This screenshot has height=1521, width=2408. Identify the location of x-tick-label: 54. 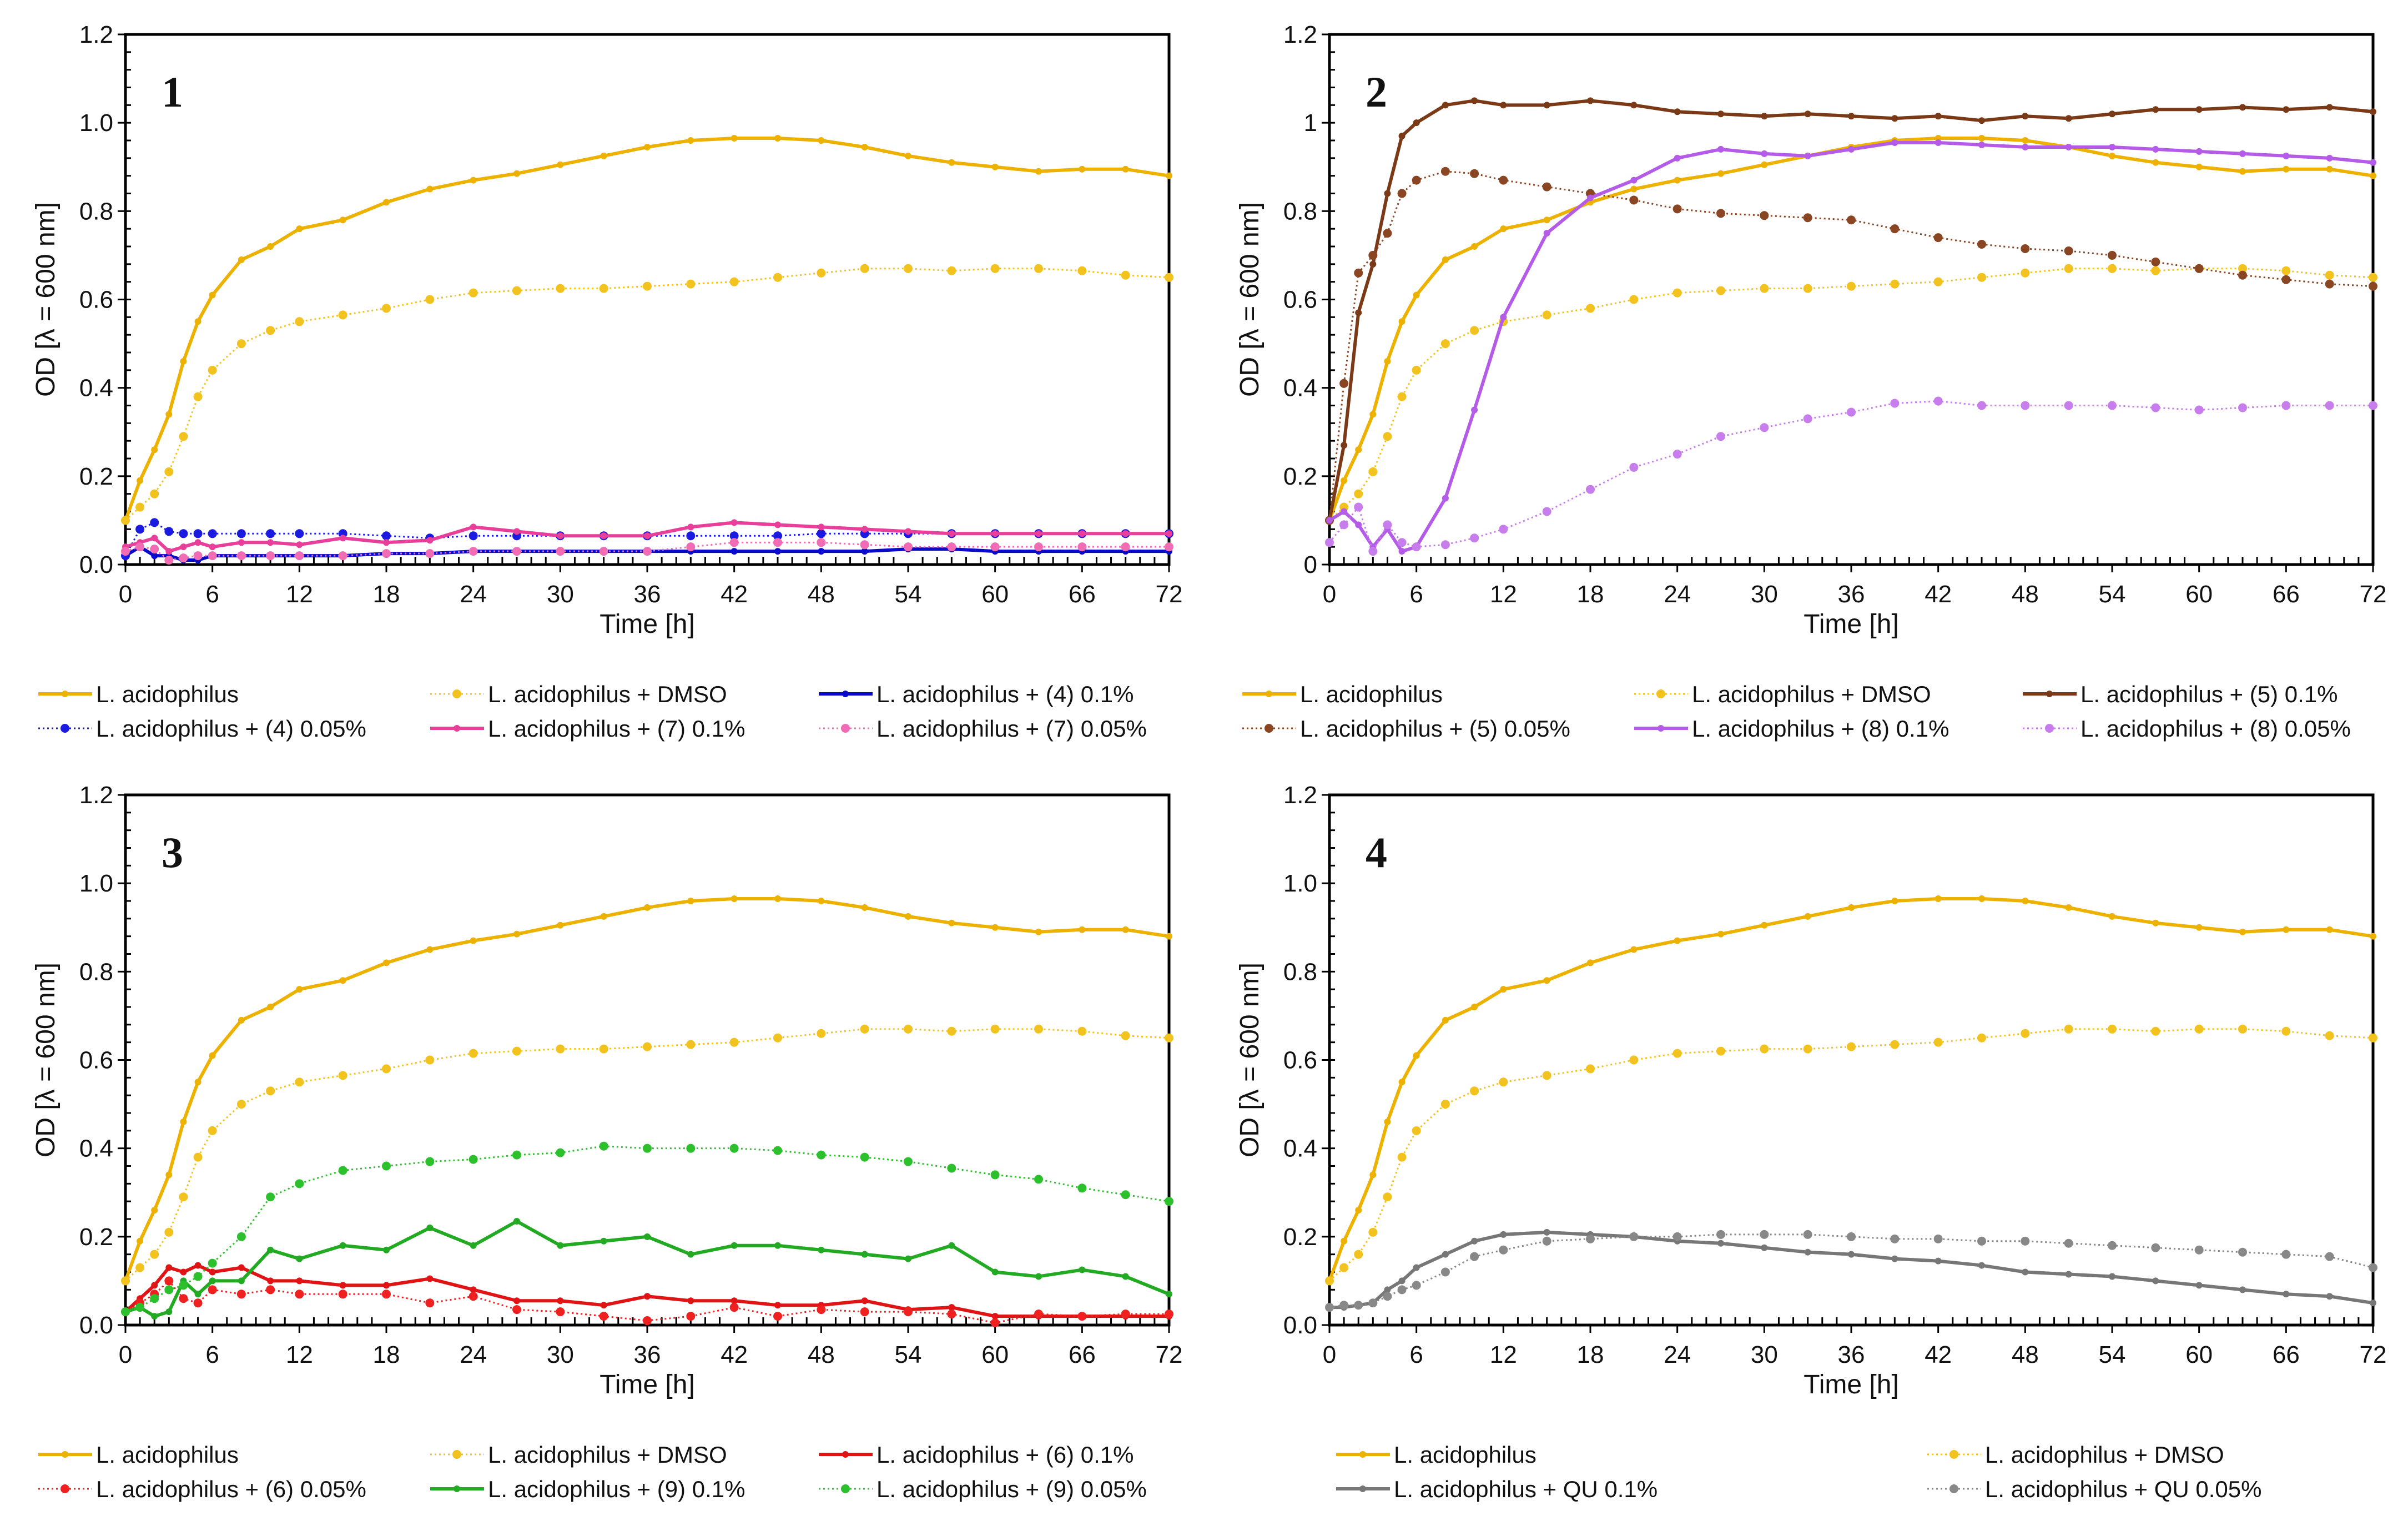
(908, 594).